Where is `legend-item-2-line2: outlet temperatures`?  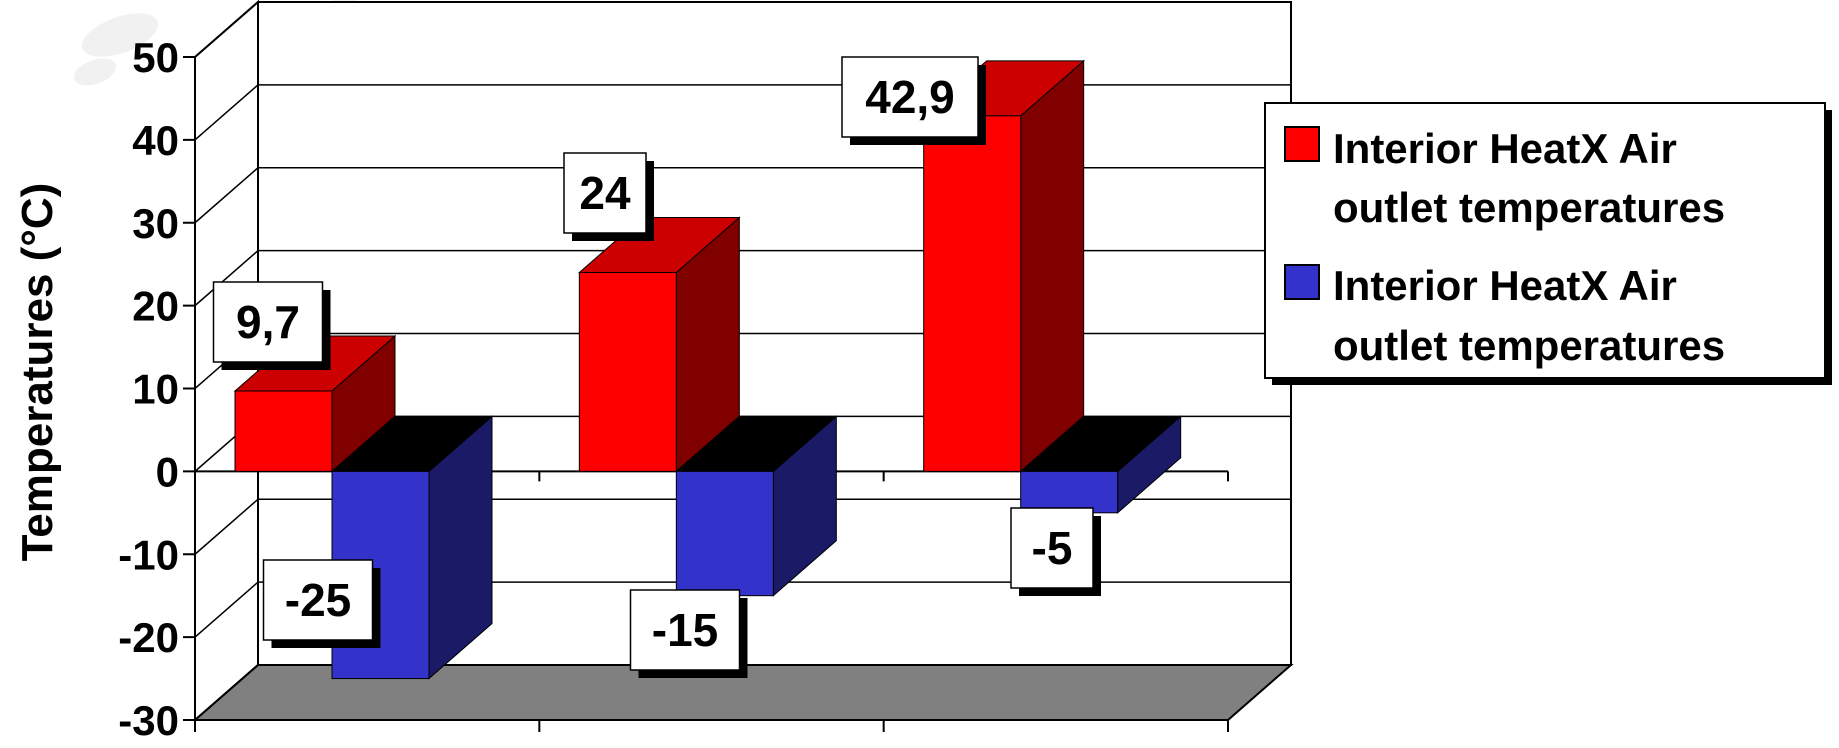 legend-item-2-line2: outlet temperatures is located at coordinates (1529, 345).